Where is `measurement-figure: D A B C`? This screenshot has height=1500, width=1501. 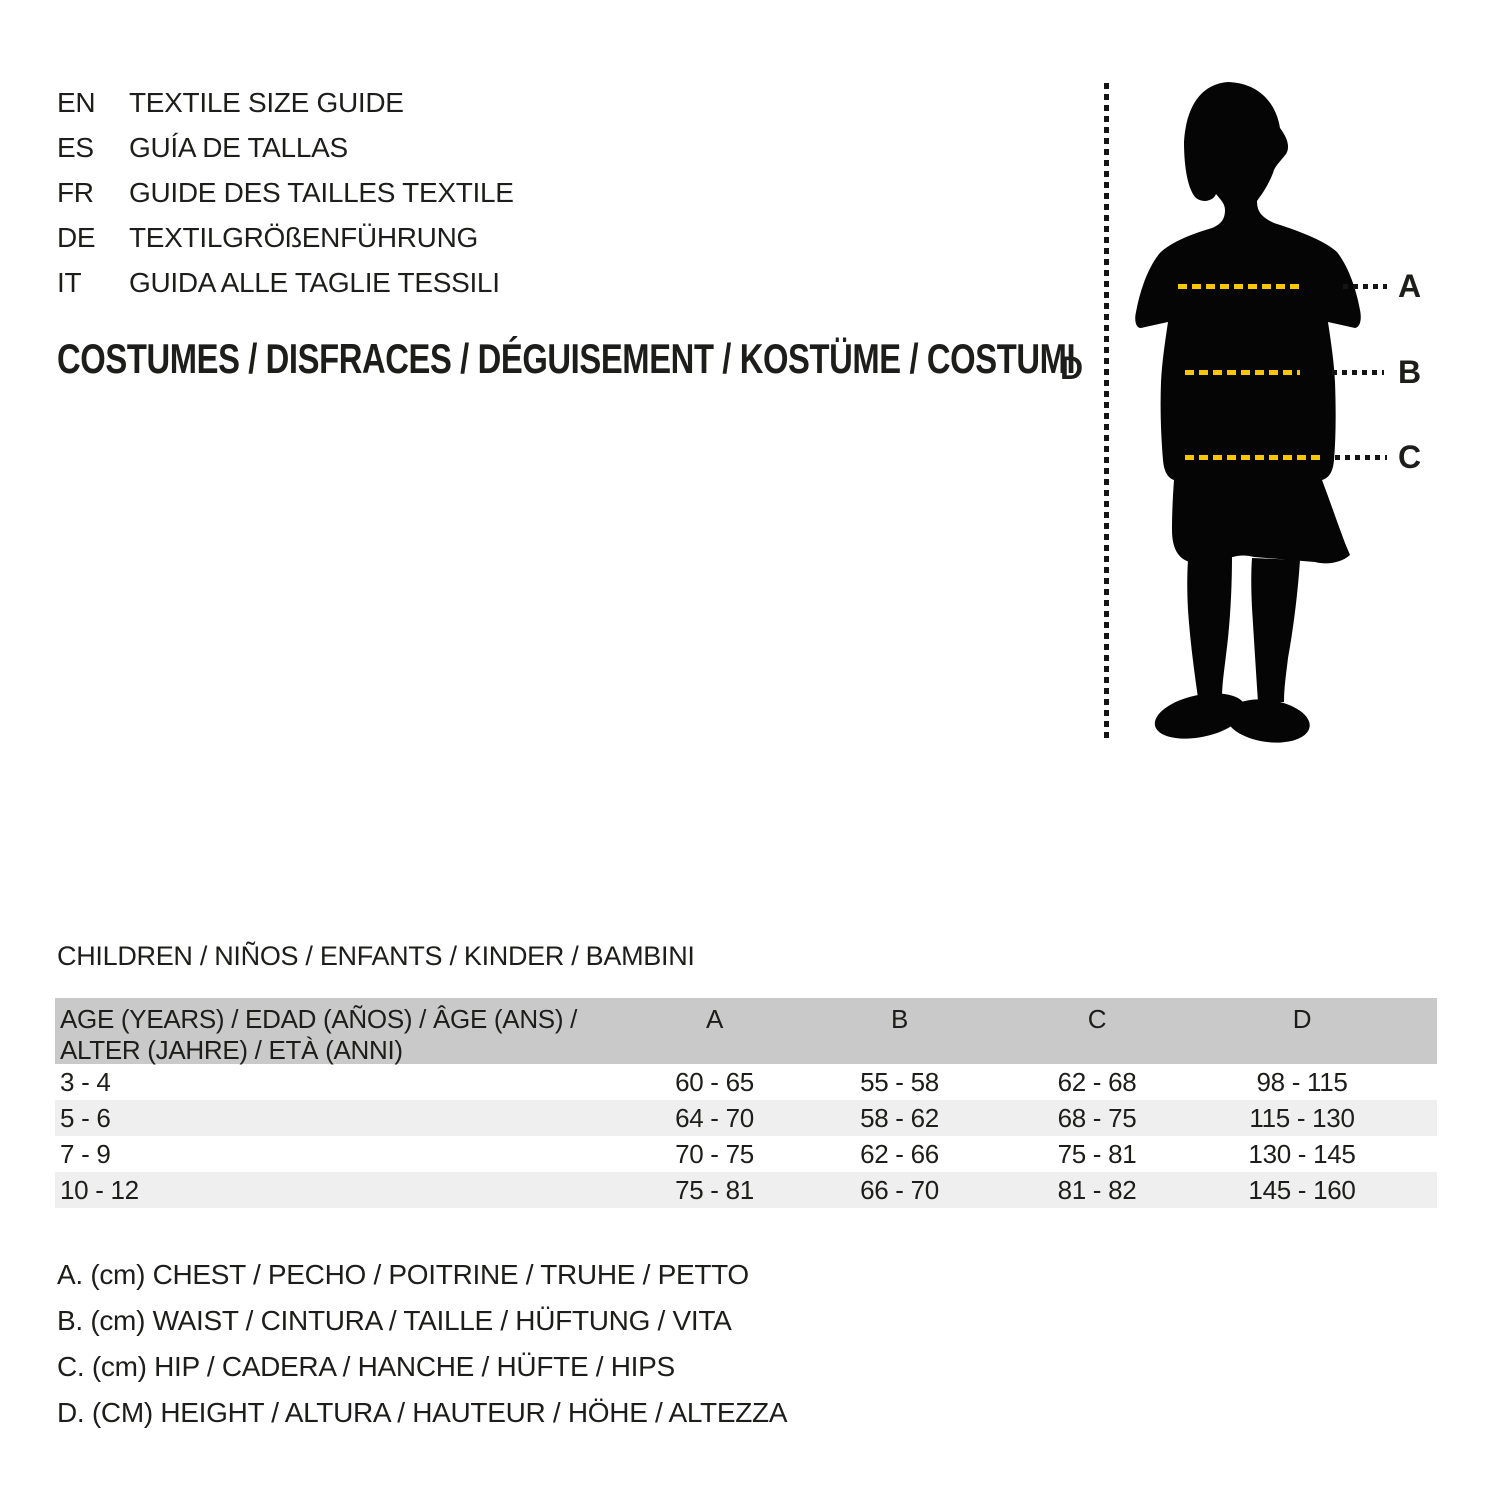
measurement-figure: D A B C is located at coordinates (1260, 420).